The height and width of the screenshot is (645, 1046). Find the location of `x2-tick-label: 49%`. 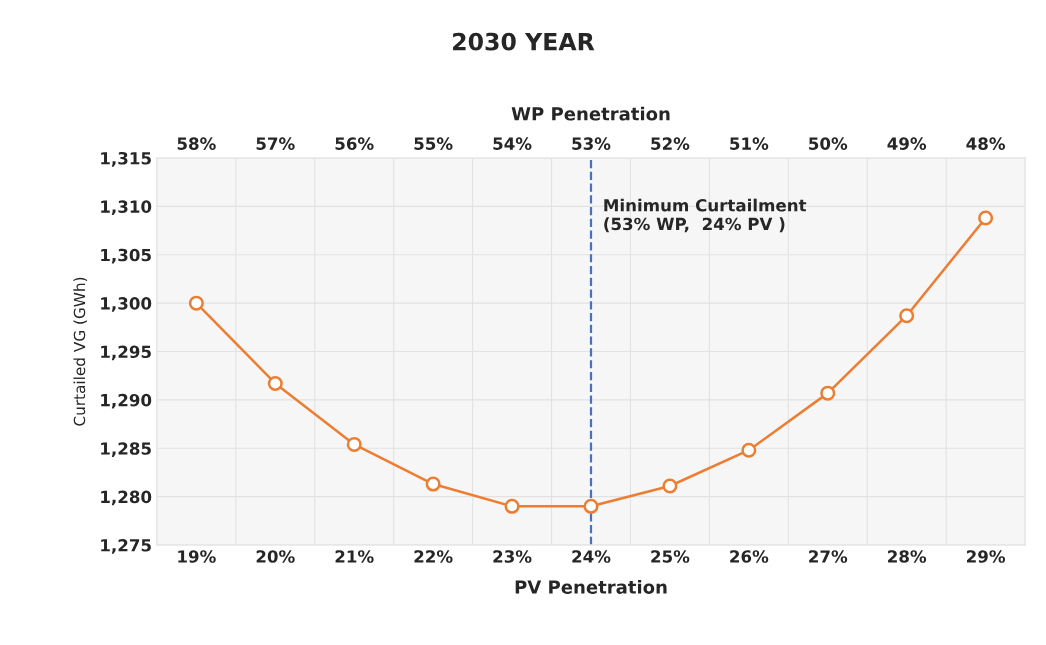

x2-tick-label: 49% is located at coordinates (907, 143).